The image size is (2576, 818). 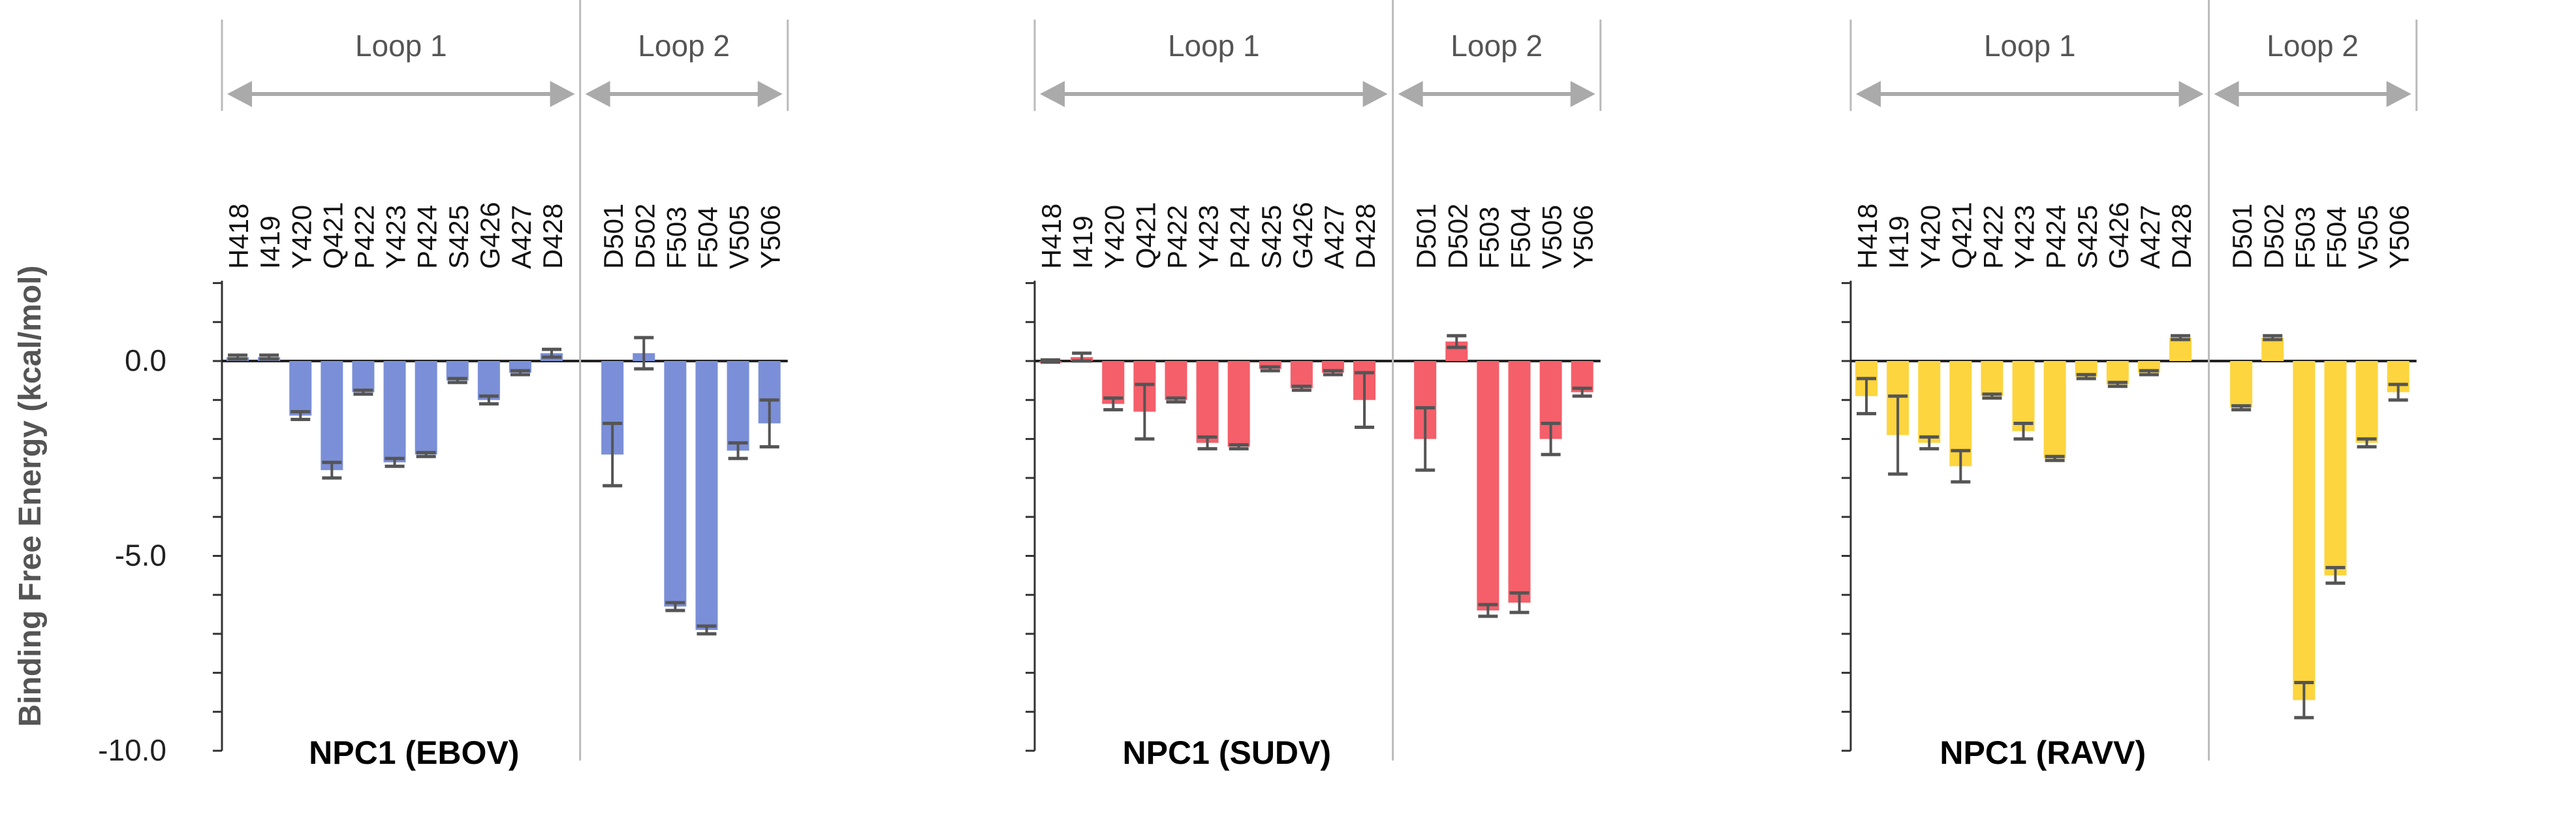 I want to click on y-tick-labels: 0.0 -5.0 -10.0, so click(x=132, y=555).